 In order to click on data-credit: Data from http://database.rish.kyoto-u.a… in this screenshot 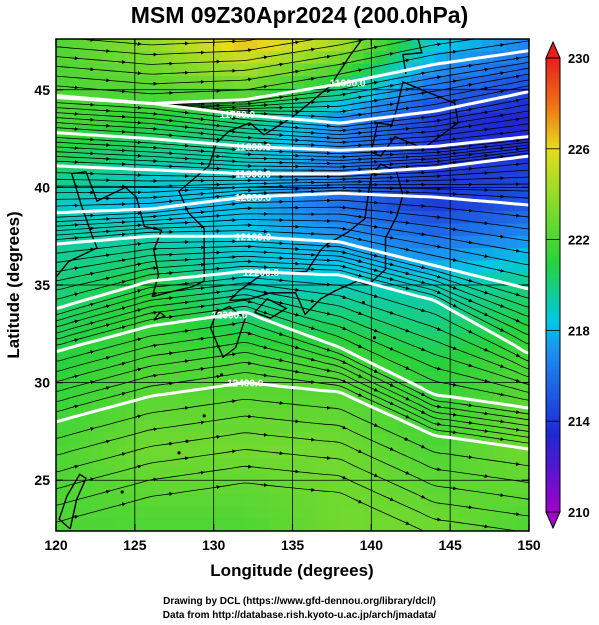, I will do `click(299, 615)`.